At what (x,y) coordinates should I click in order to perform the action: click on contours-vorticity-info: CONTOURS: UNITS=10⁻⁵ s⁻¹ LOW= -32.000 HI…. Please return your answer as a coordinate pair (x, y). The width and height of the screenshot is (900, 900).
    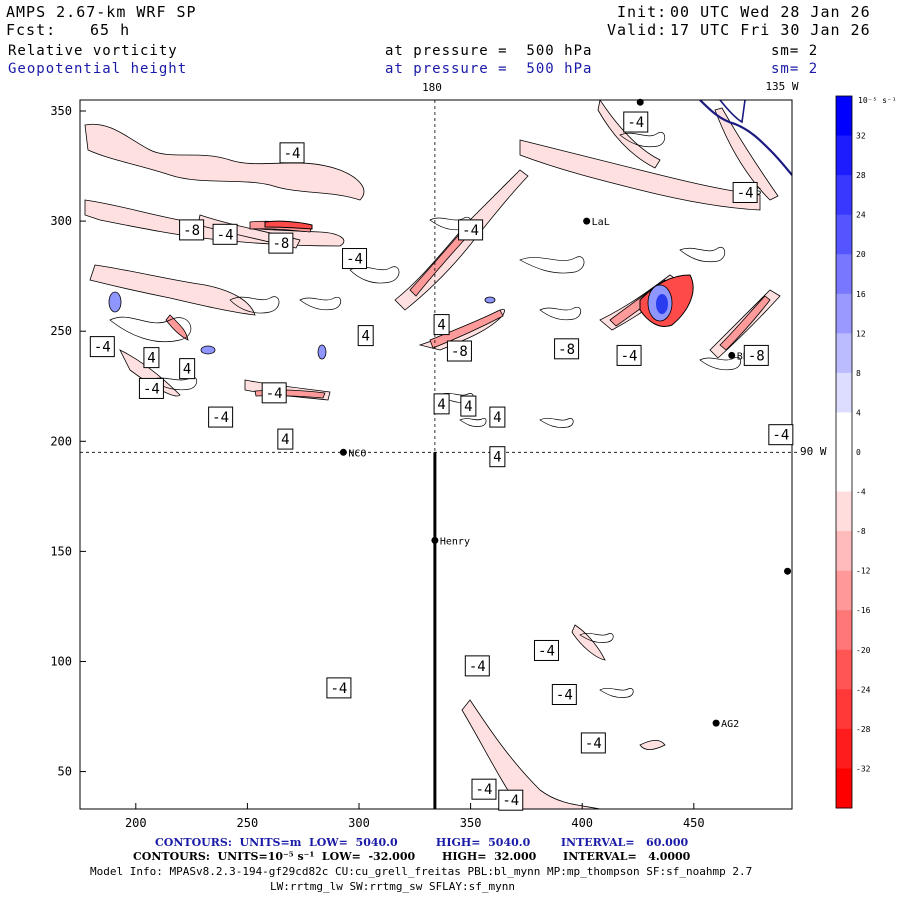
    Looking at the image, I should click on (412, 856).